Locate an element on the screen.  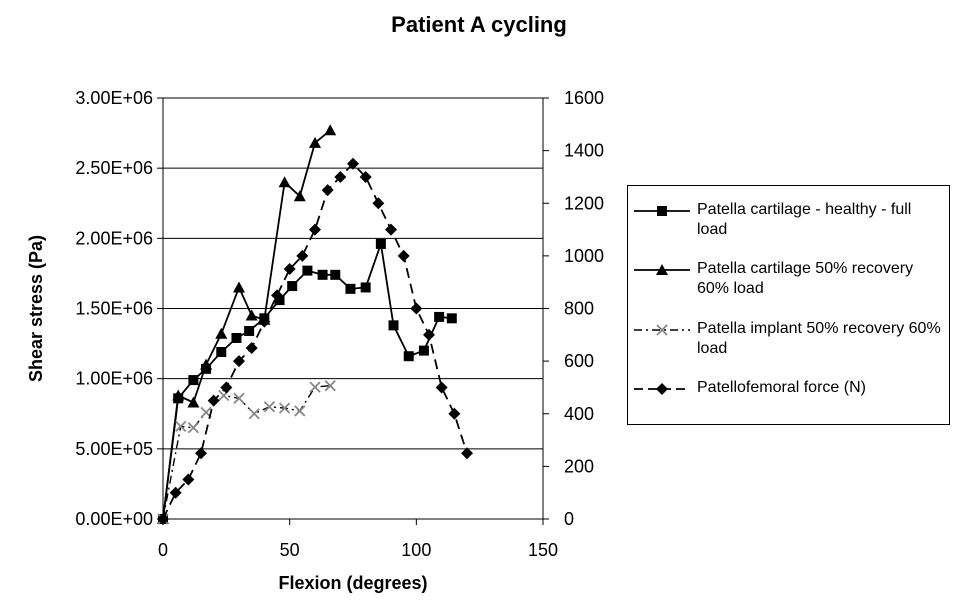
y2-tick-label: 1400 is located at coordinates (584, 151).